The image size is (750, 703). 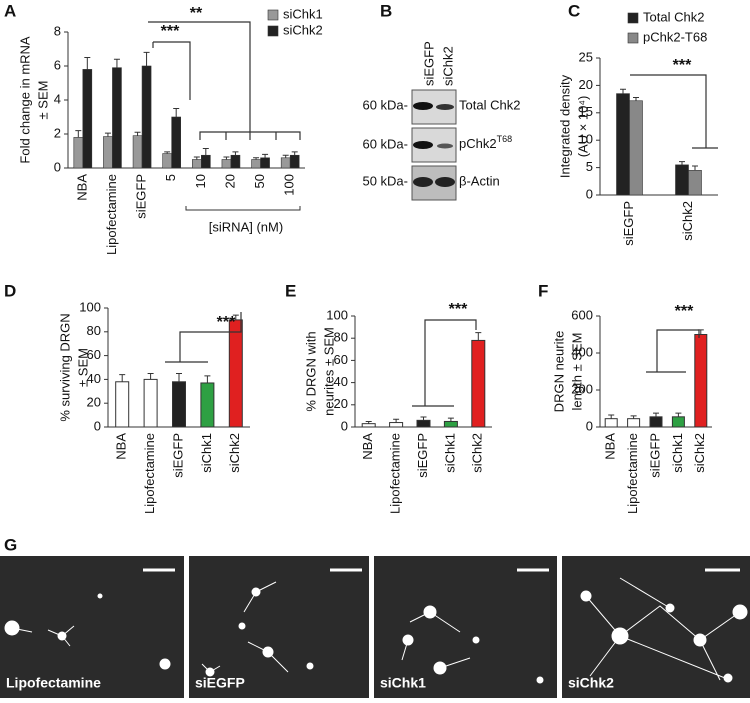 What do you see at coordinates (10, 10) in the screenshot?
I see `panel-label: A` at bounding box center [10, 10].